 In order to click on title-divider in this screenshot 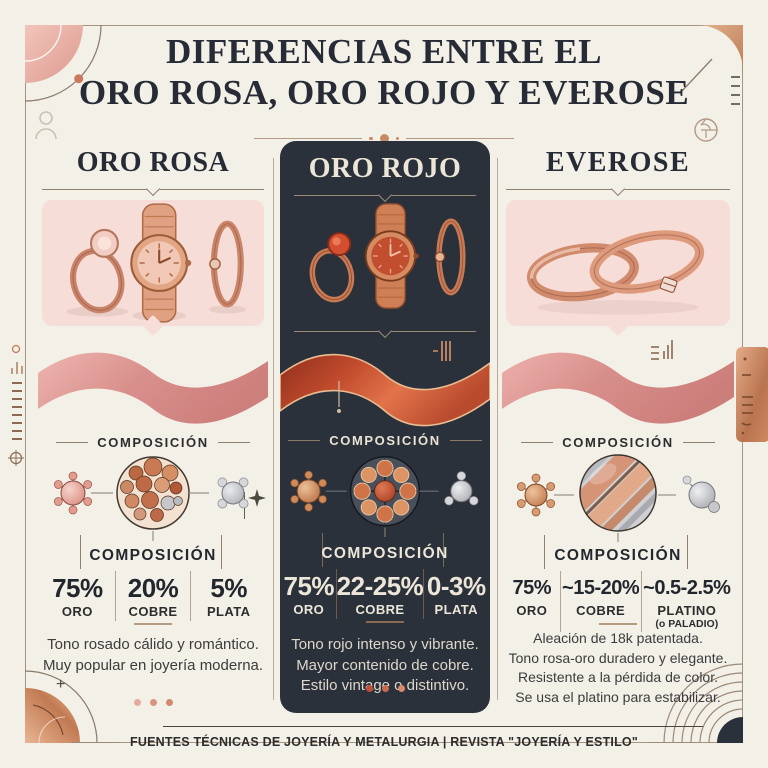, I will do `click(384, 138)`.